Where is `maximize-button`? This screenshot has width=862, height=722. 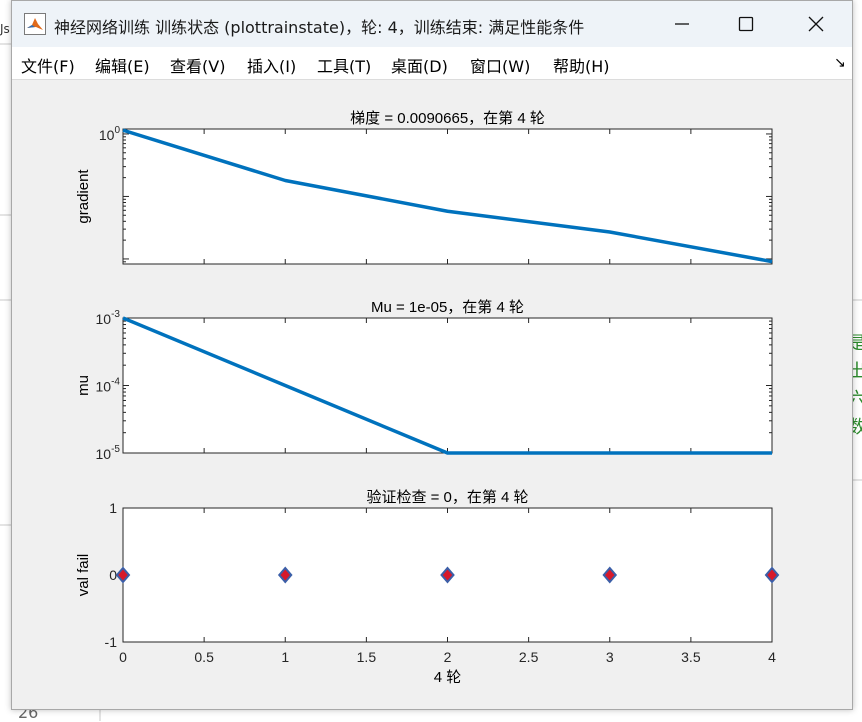
maximize-button is located at coordinates (746, 24).